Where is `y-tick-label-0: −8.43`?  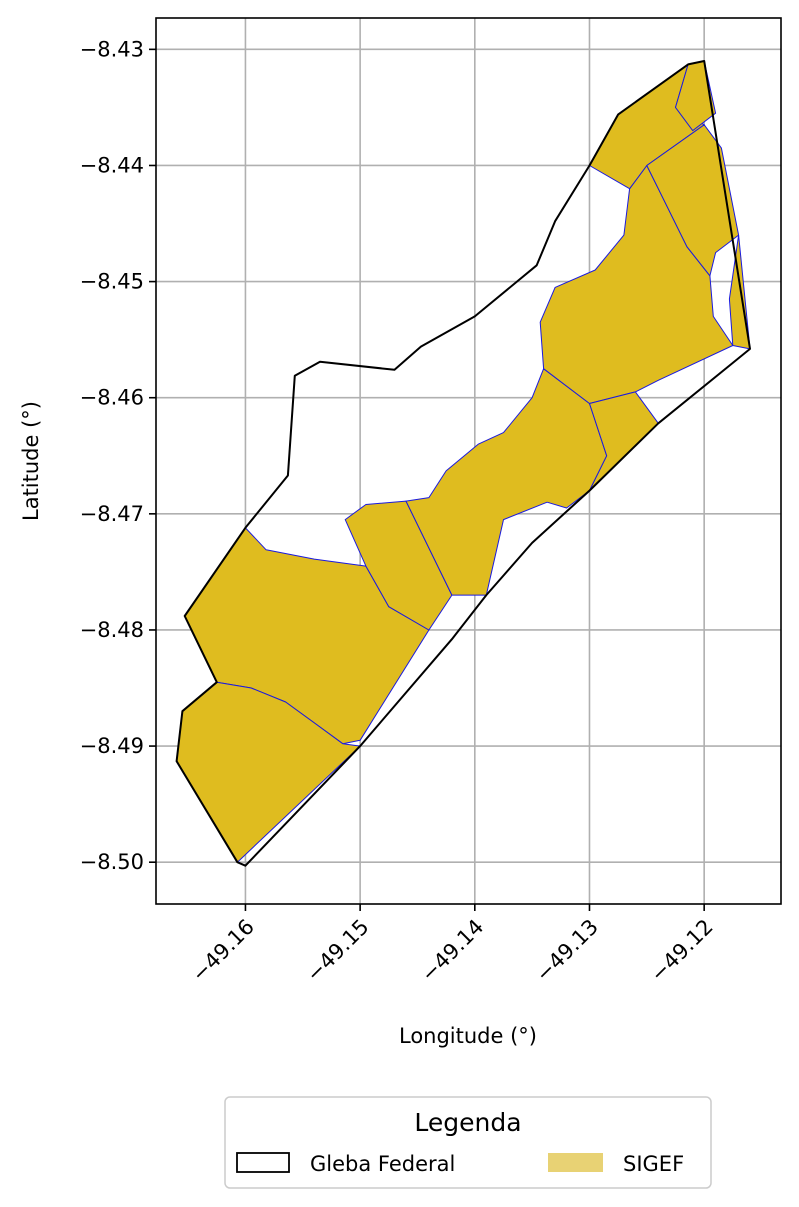 y-tick-label-0: −8.43 is located at coordinates (112, 49).